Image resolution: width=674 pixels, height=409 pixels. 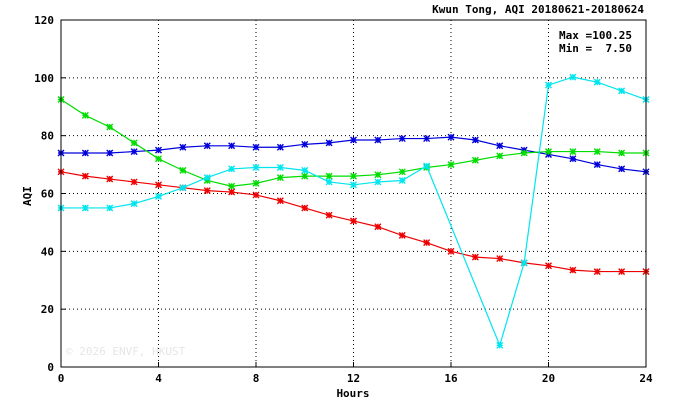 I want to click on y-tick-labels: 0 20 40 60 80 100 120, so click(x=50, y=194).